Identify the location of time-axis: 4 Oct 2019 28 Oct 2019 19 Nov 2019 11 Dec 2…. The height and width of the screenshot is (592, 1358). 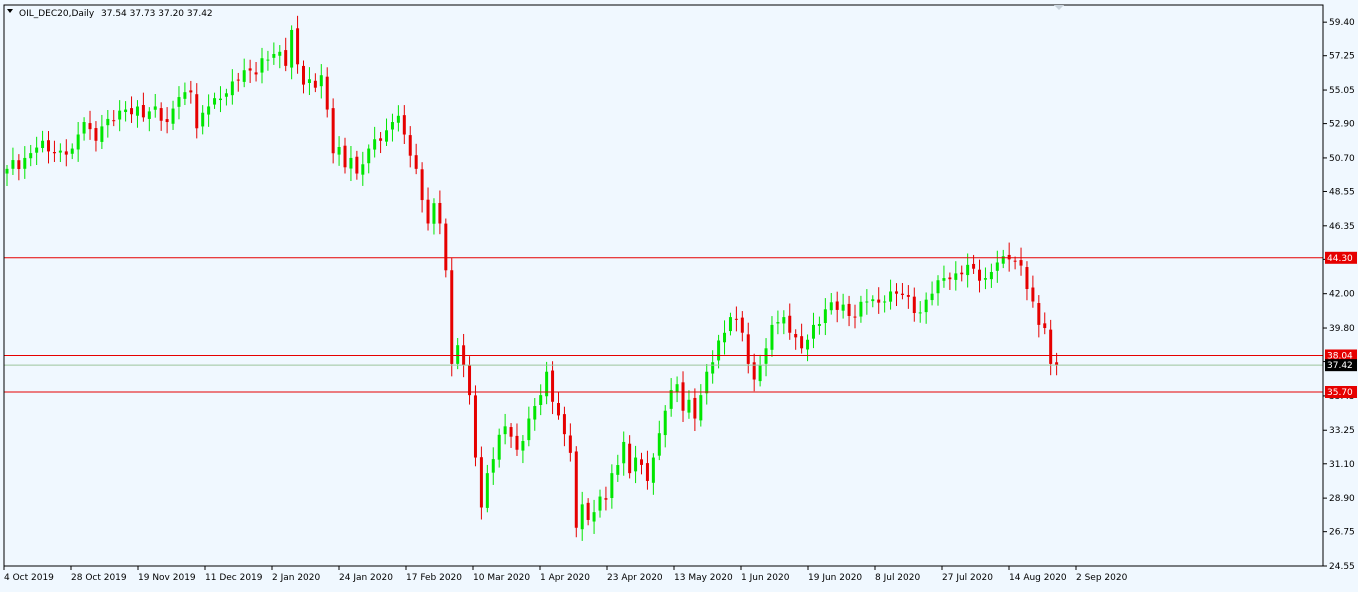
(565, 574).